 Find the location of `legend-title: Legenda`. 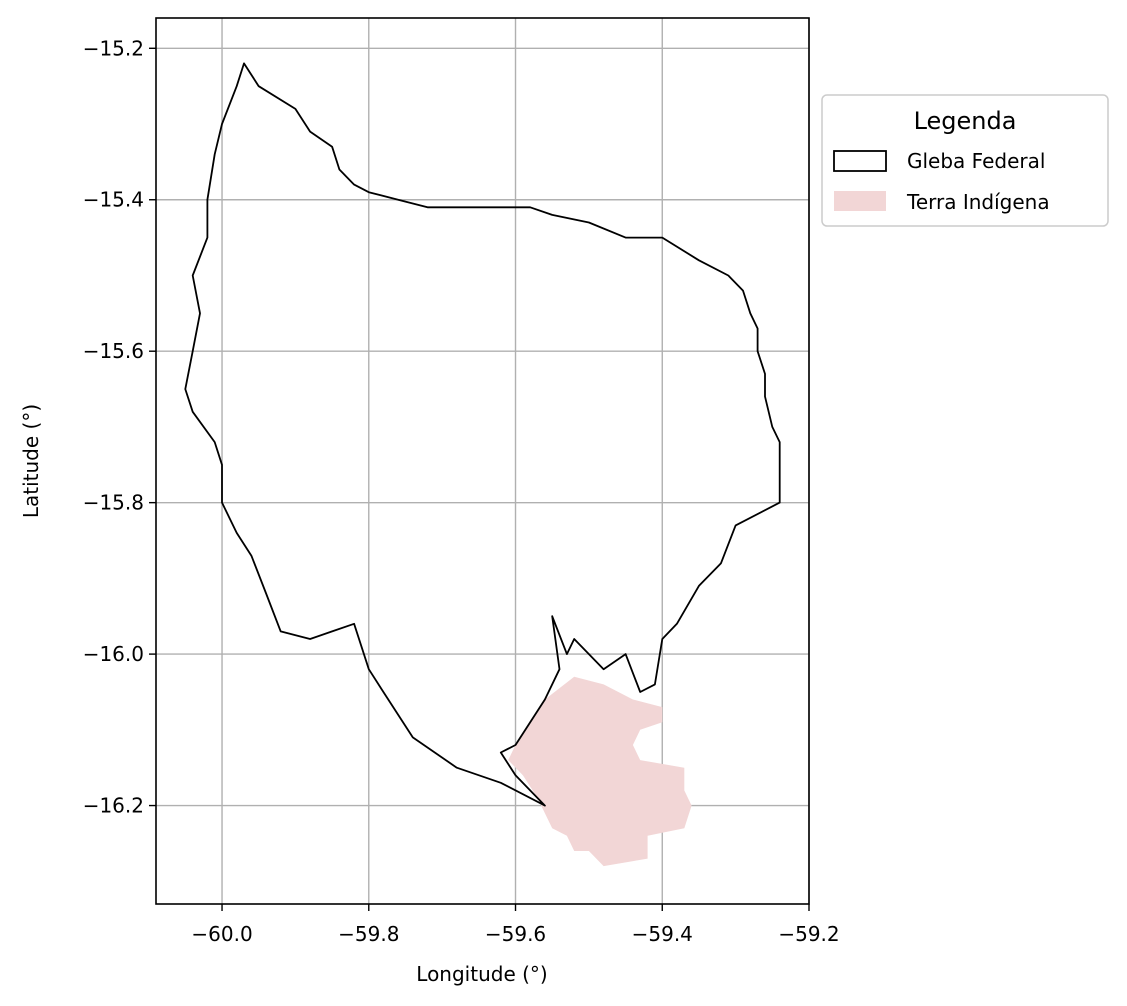

legend-title: Legenda is located at coordinates (965, 121).